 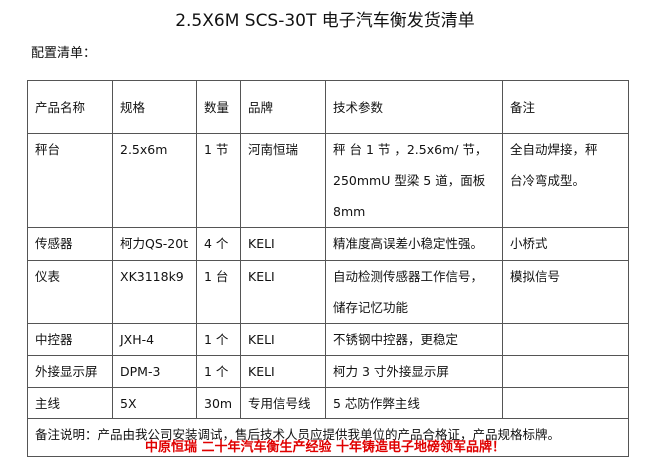 I want to click on table-row: 外接显示屏 DPM-3 1 个 KELI 柯力 3 寸外接显示屏, so click(x=328, y=371).